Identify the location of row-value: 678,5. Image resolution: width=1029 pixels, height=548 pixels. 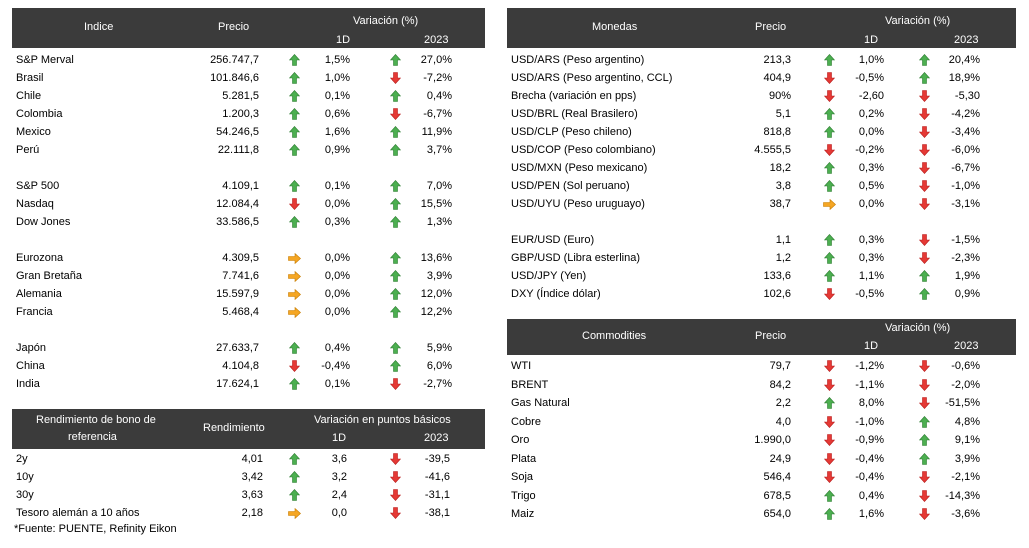
(777, 495).